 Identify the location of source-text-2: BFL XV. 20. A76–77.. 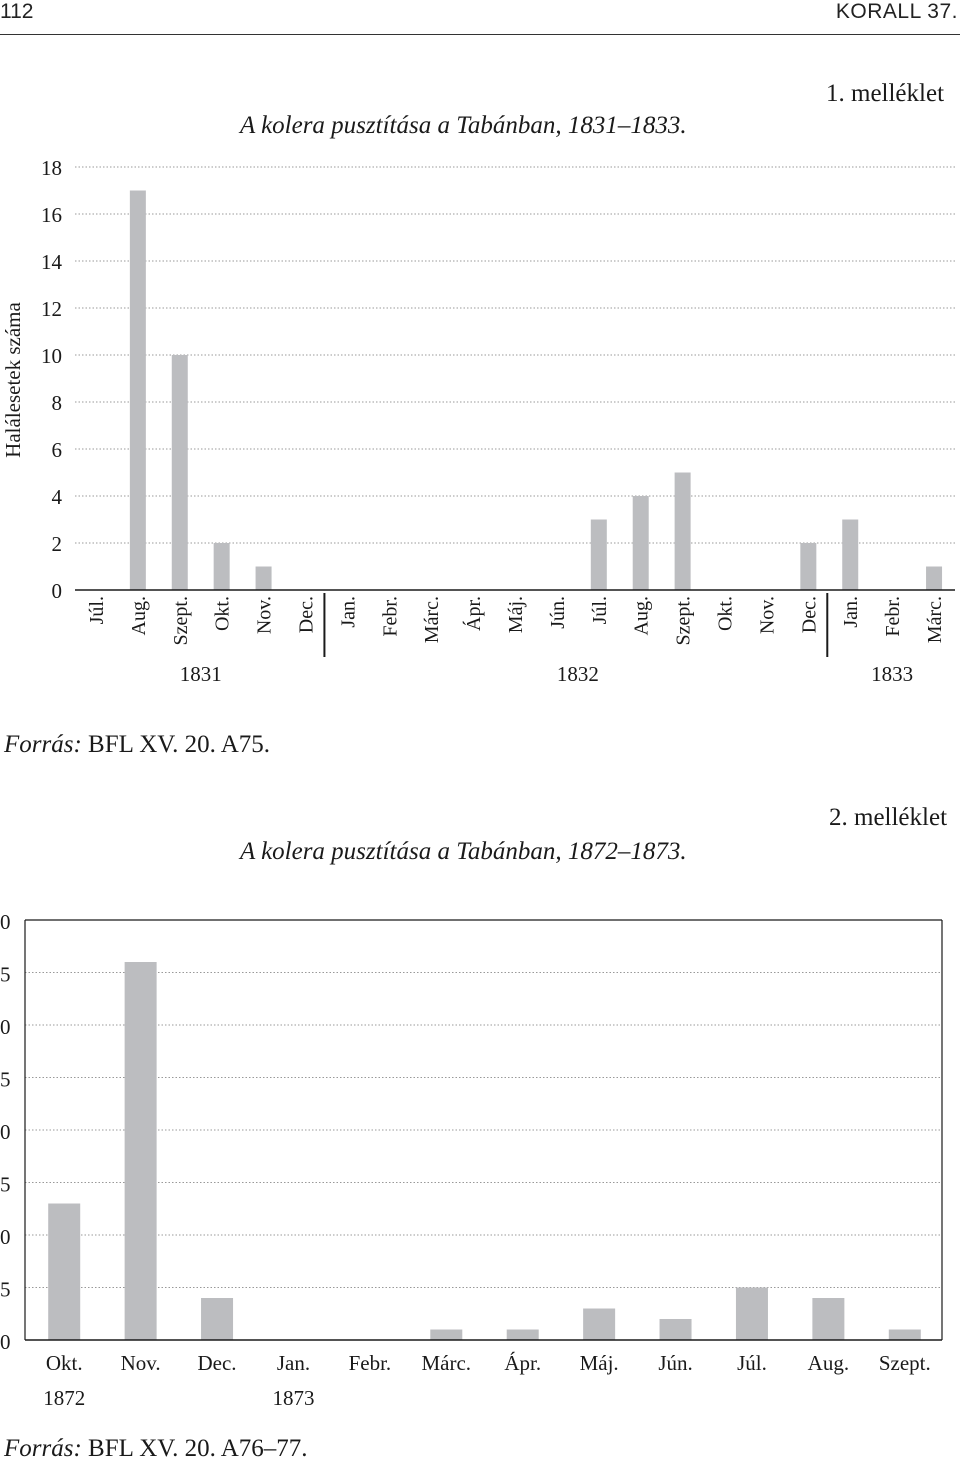
(198, 1448).